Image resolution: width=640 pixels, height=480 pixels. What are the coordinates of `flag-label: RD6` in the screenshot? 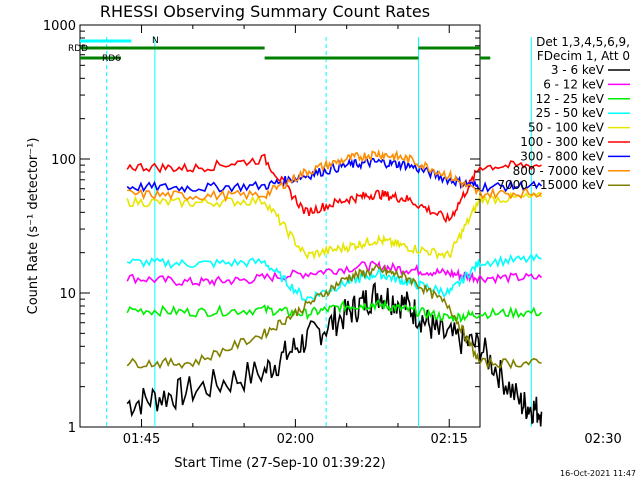 It's located at (111, 59).